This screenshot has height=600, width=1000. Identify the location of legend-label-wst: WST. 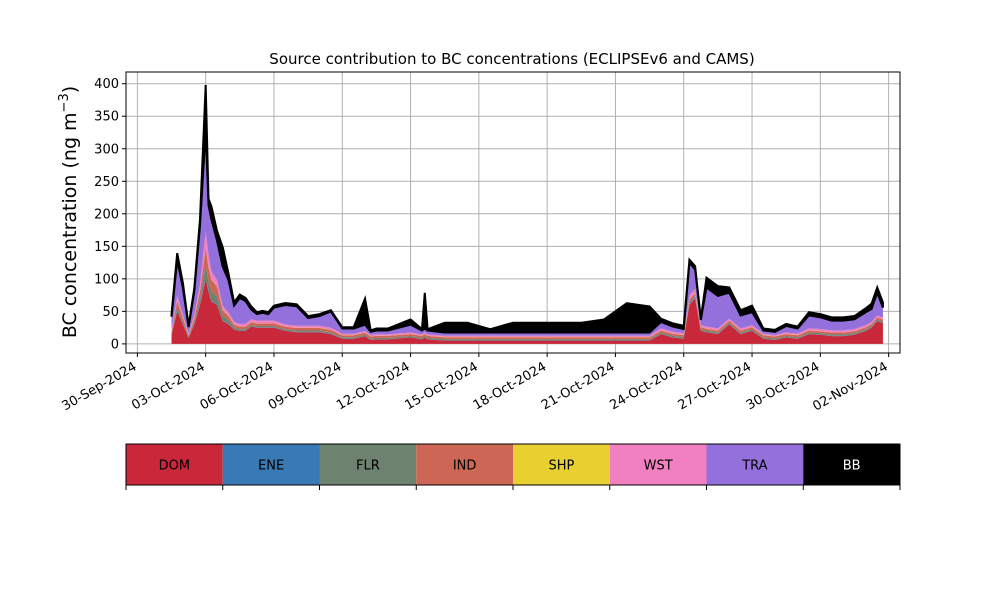
(658, 466).